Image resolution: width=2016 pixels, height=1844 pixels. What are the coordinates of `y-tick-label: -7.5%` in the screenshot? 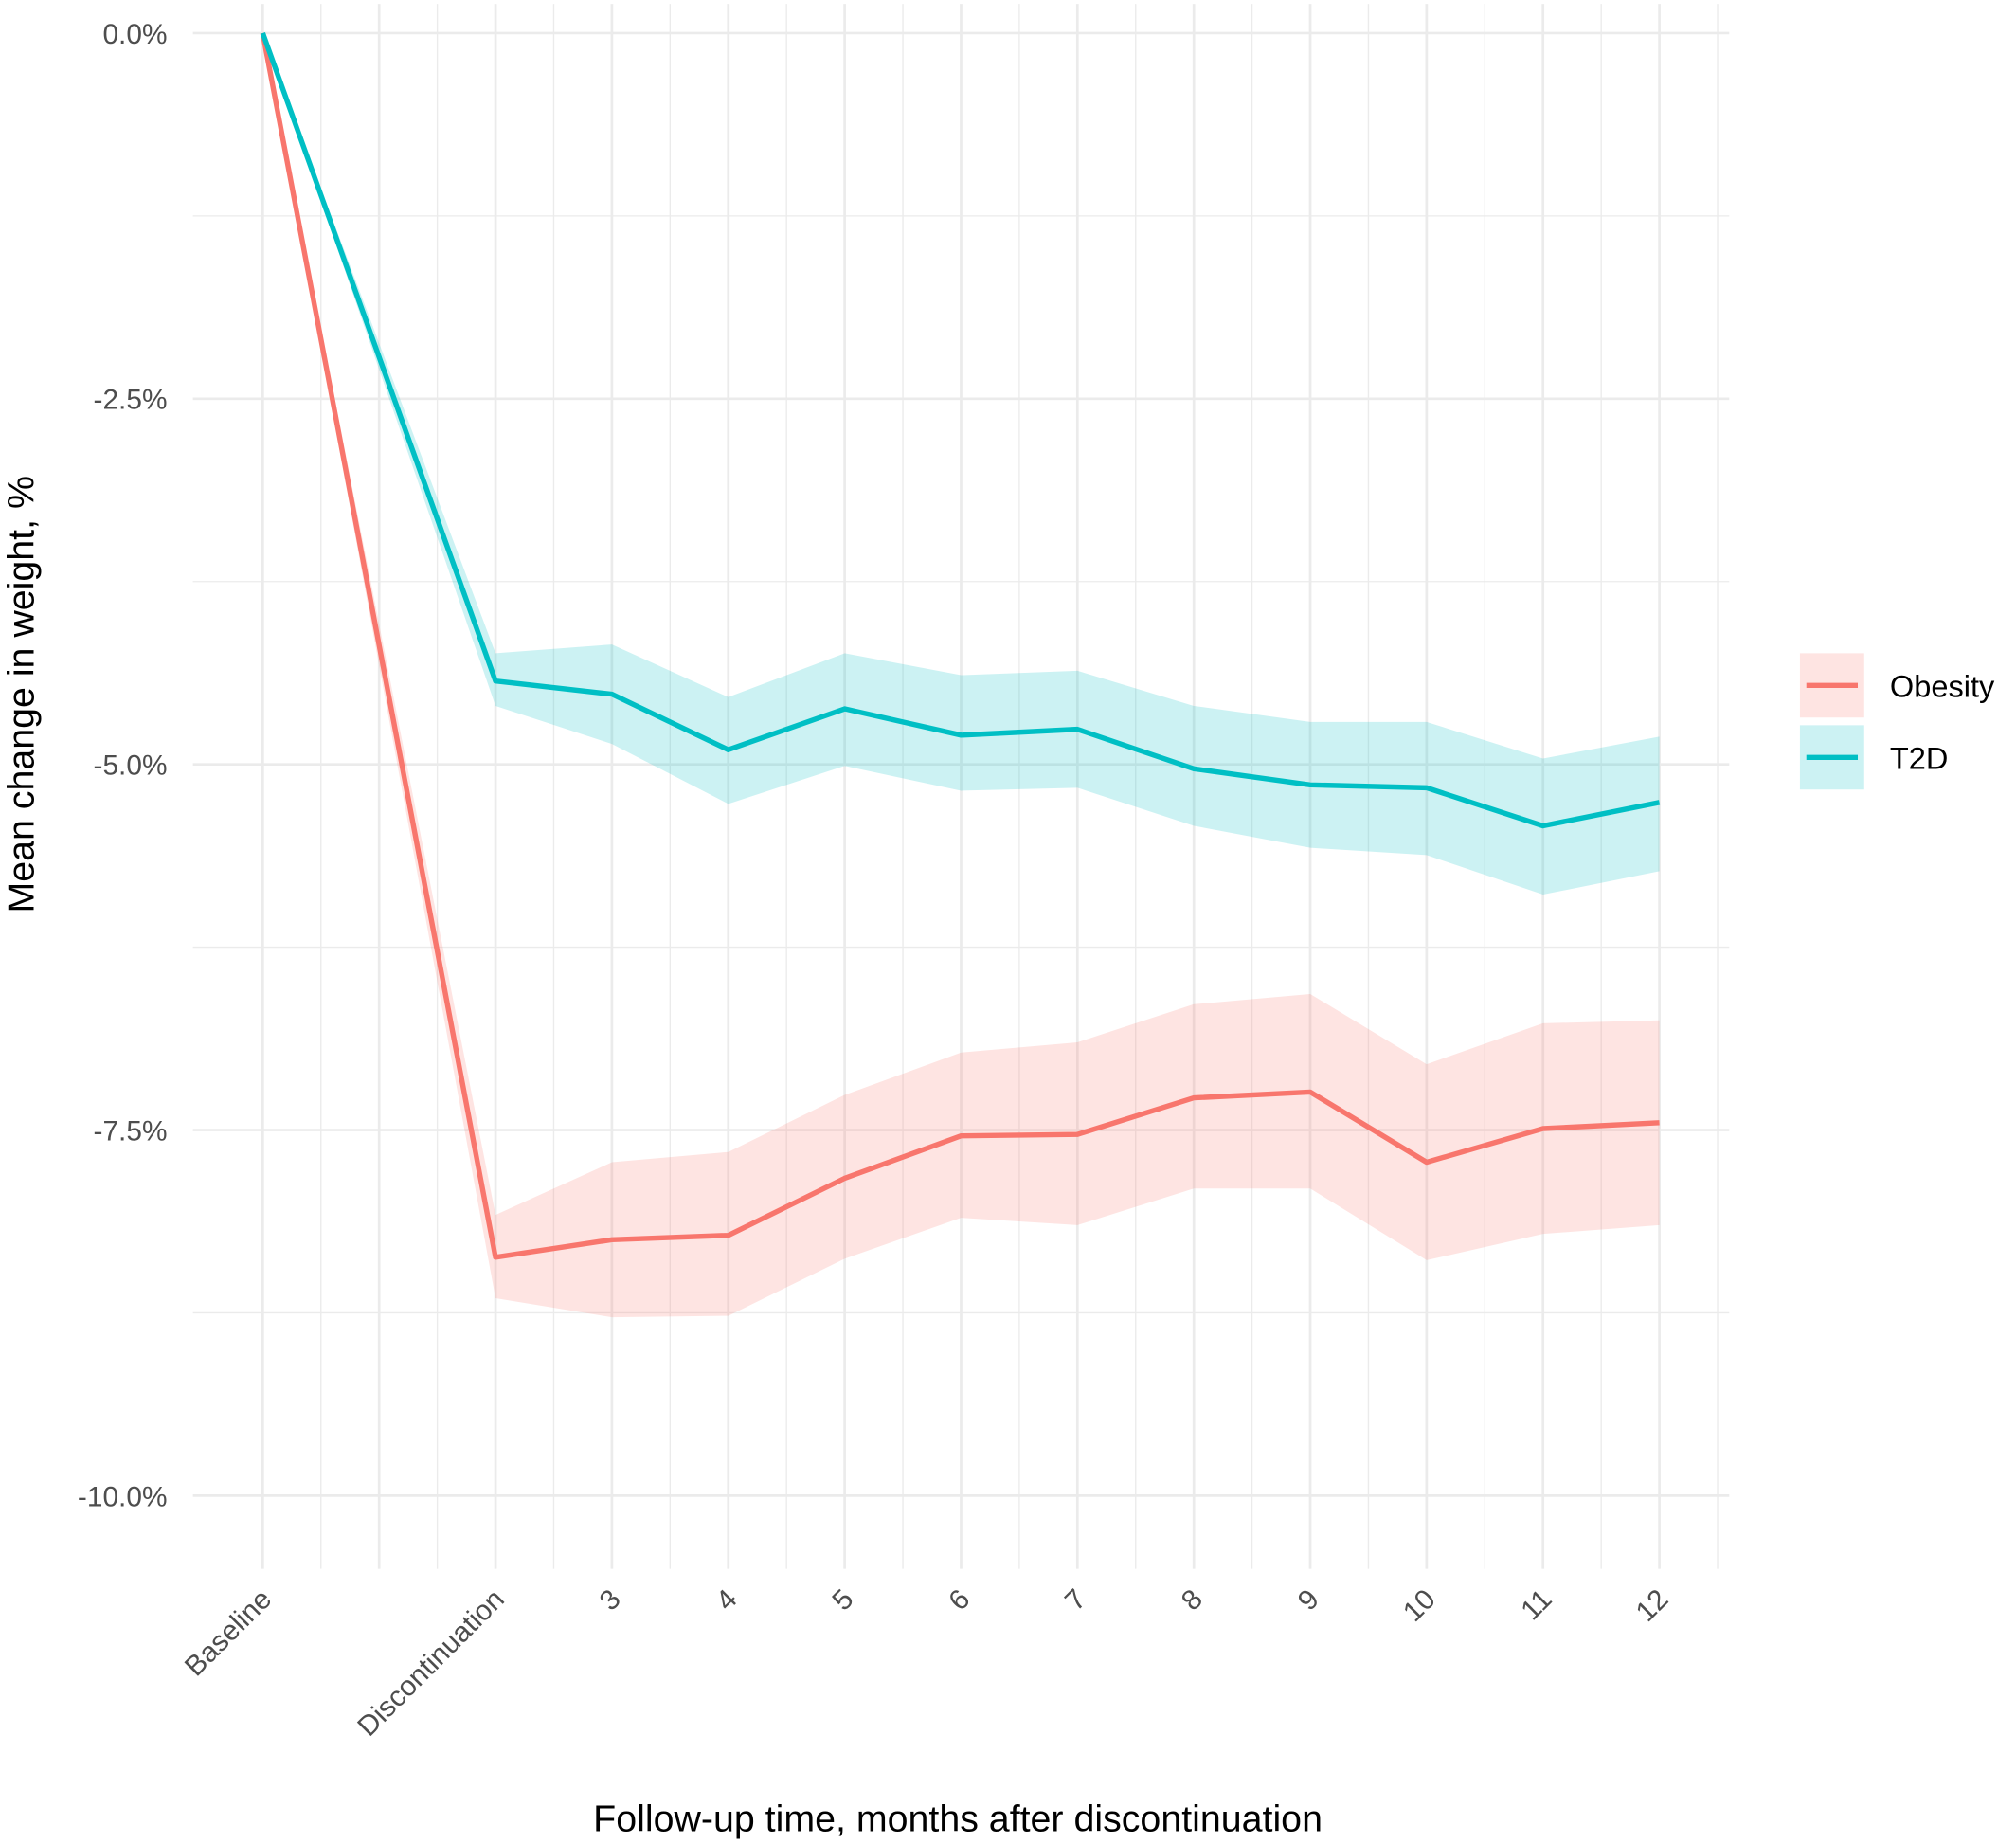 It's located at (131, 1131).